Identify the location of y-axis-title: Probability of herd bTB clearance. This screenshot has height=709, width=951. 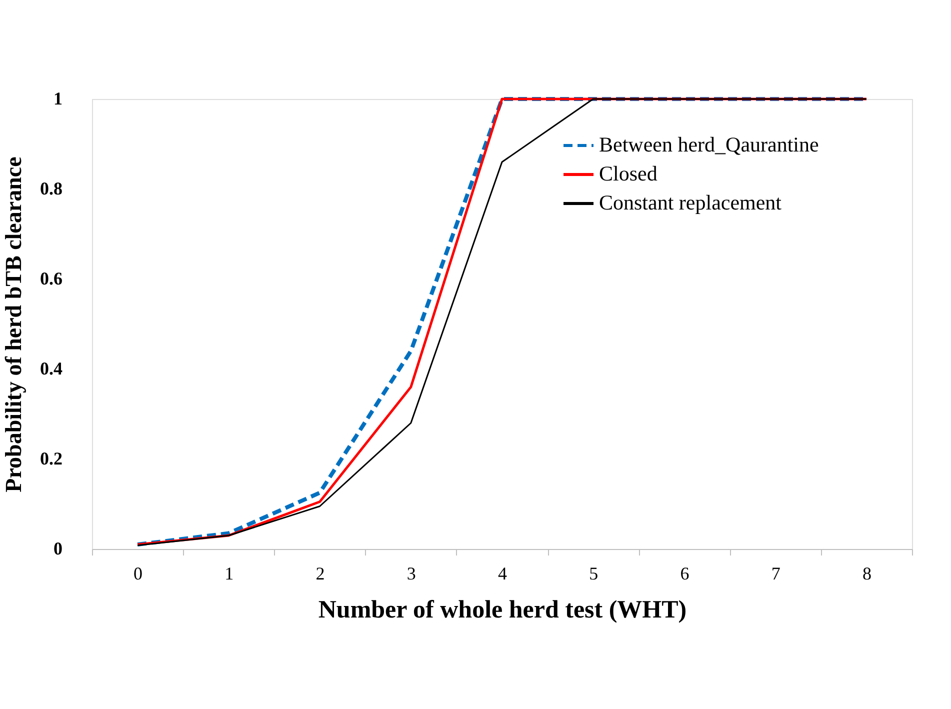
(13, 324).